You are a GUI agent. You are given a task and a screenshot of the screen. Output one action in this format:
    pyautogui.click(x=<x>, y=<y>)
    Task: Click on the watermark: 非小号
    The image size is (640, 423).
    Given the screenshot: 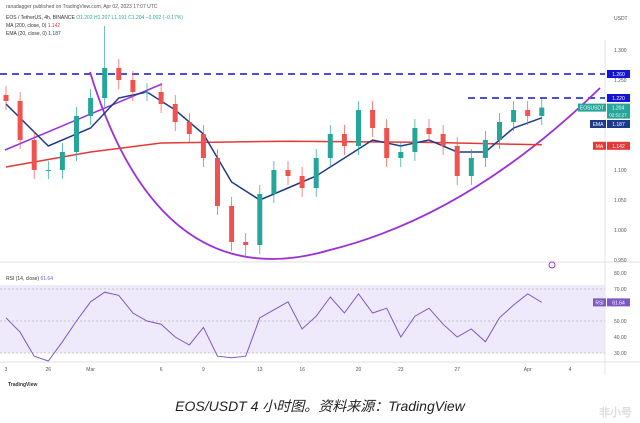 What is the action you would take?
    pyautogui.click(x=615, y=413)
    